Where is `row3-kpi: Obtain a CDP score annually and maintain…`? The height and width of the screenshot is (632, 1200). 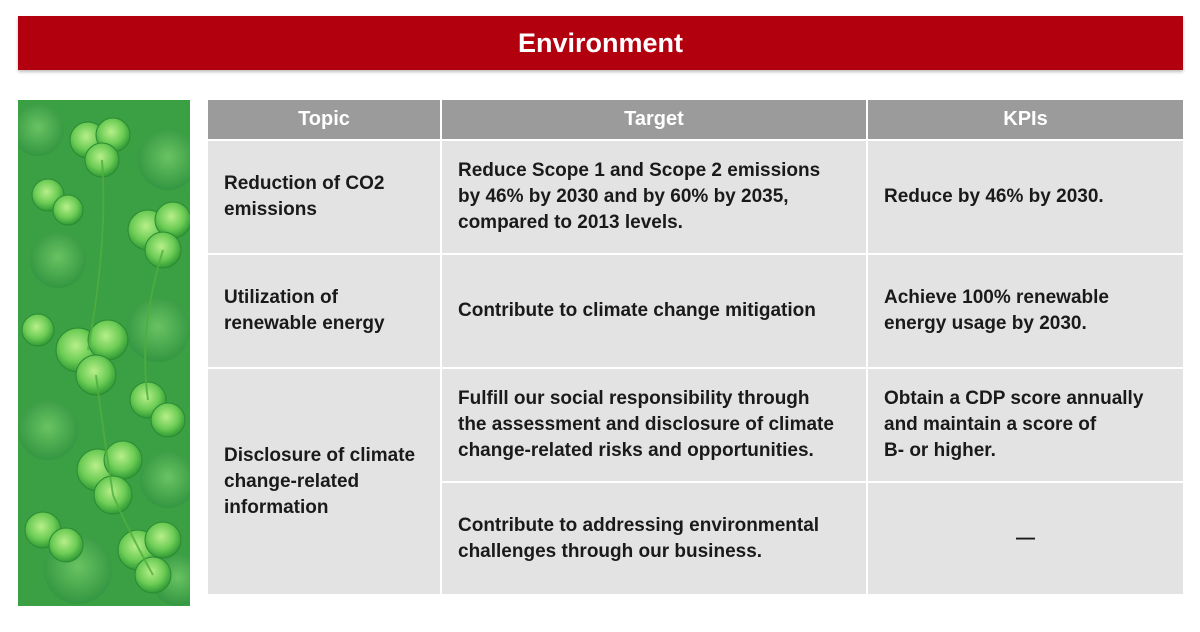 row3-kpi: Obtain a CDP score annually and maintain… is located at coordinates (1025, 425).